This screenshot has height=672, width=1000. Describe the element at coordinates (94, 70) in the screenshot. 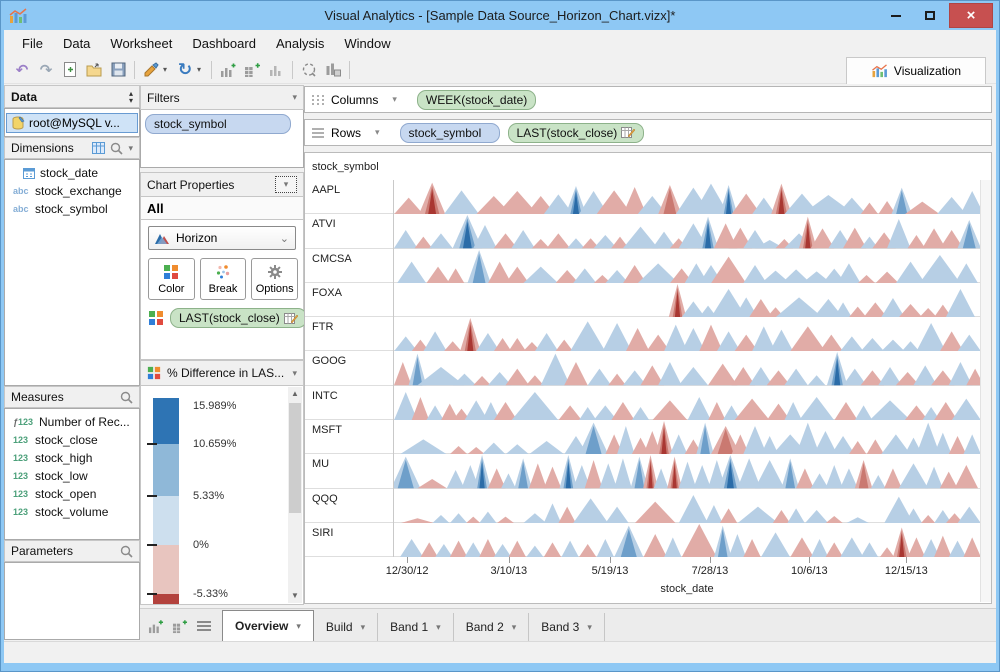

I see `open-file-button` at that location.